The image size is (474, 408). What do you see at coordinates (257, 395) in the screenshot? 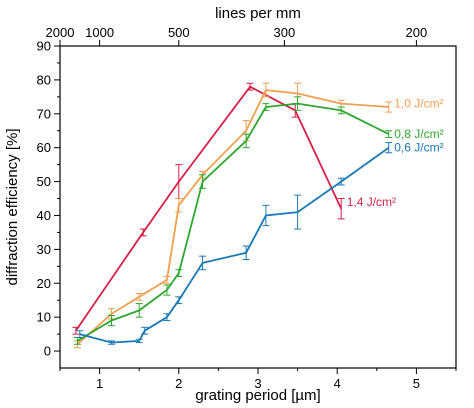
I see `x-axis-title: grating period [µm]` at bounding box center [257, 395].